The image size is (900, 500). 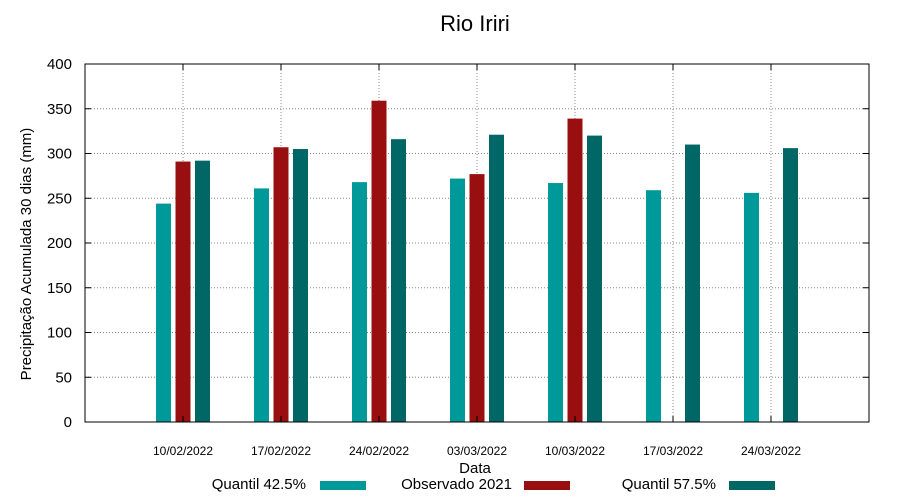 What do you see at coordinates (59, 288) in the screenshot?
I see `y-tick-label: 150` at bounding box center [59, 288].